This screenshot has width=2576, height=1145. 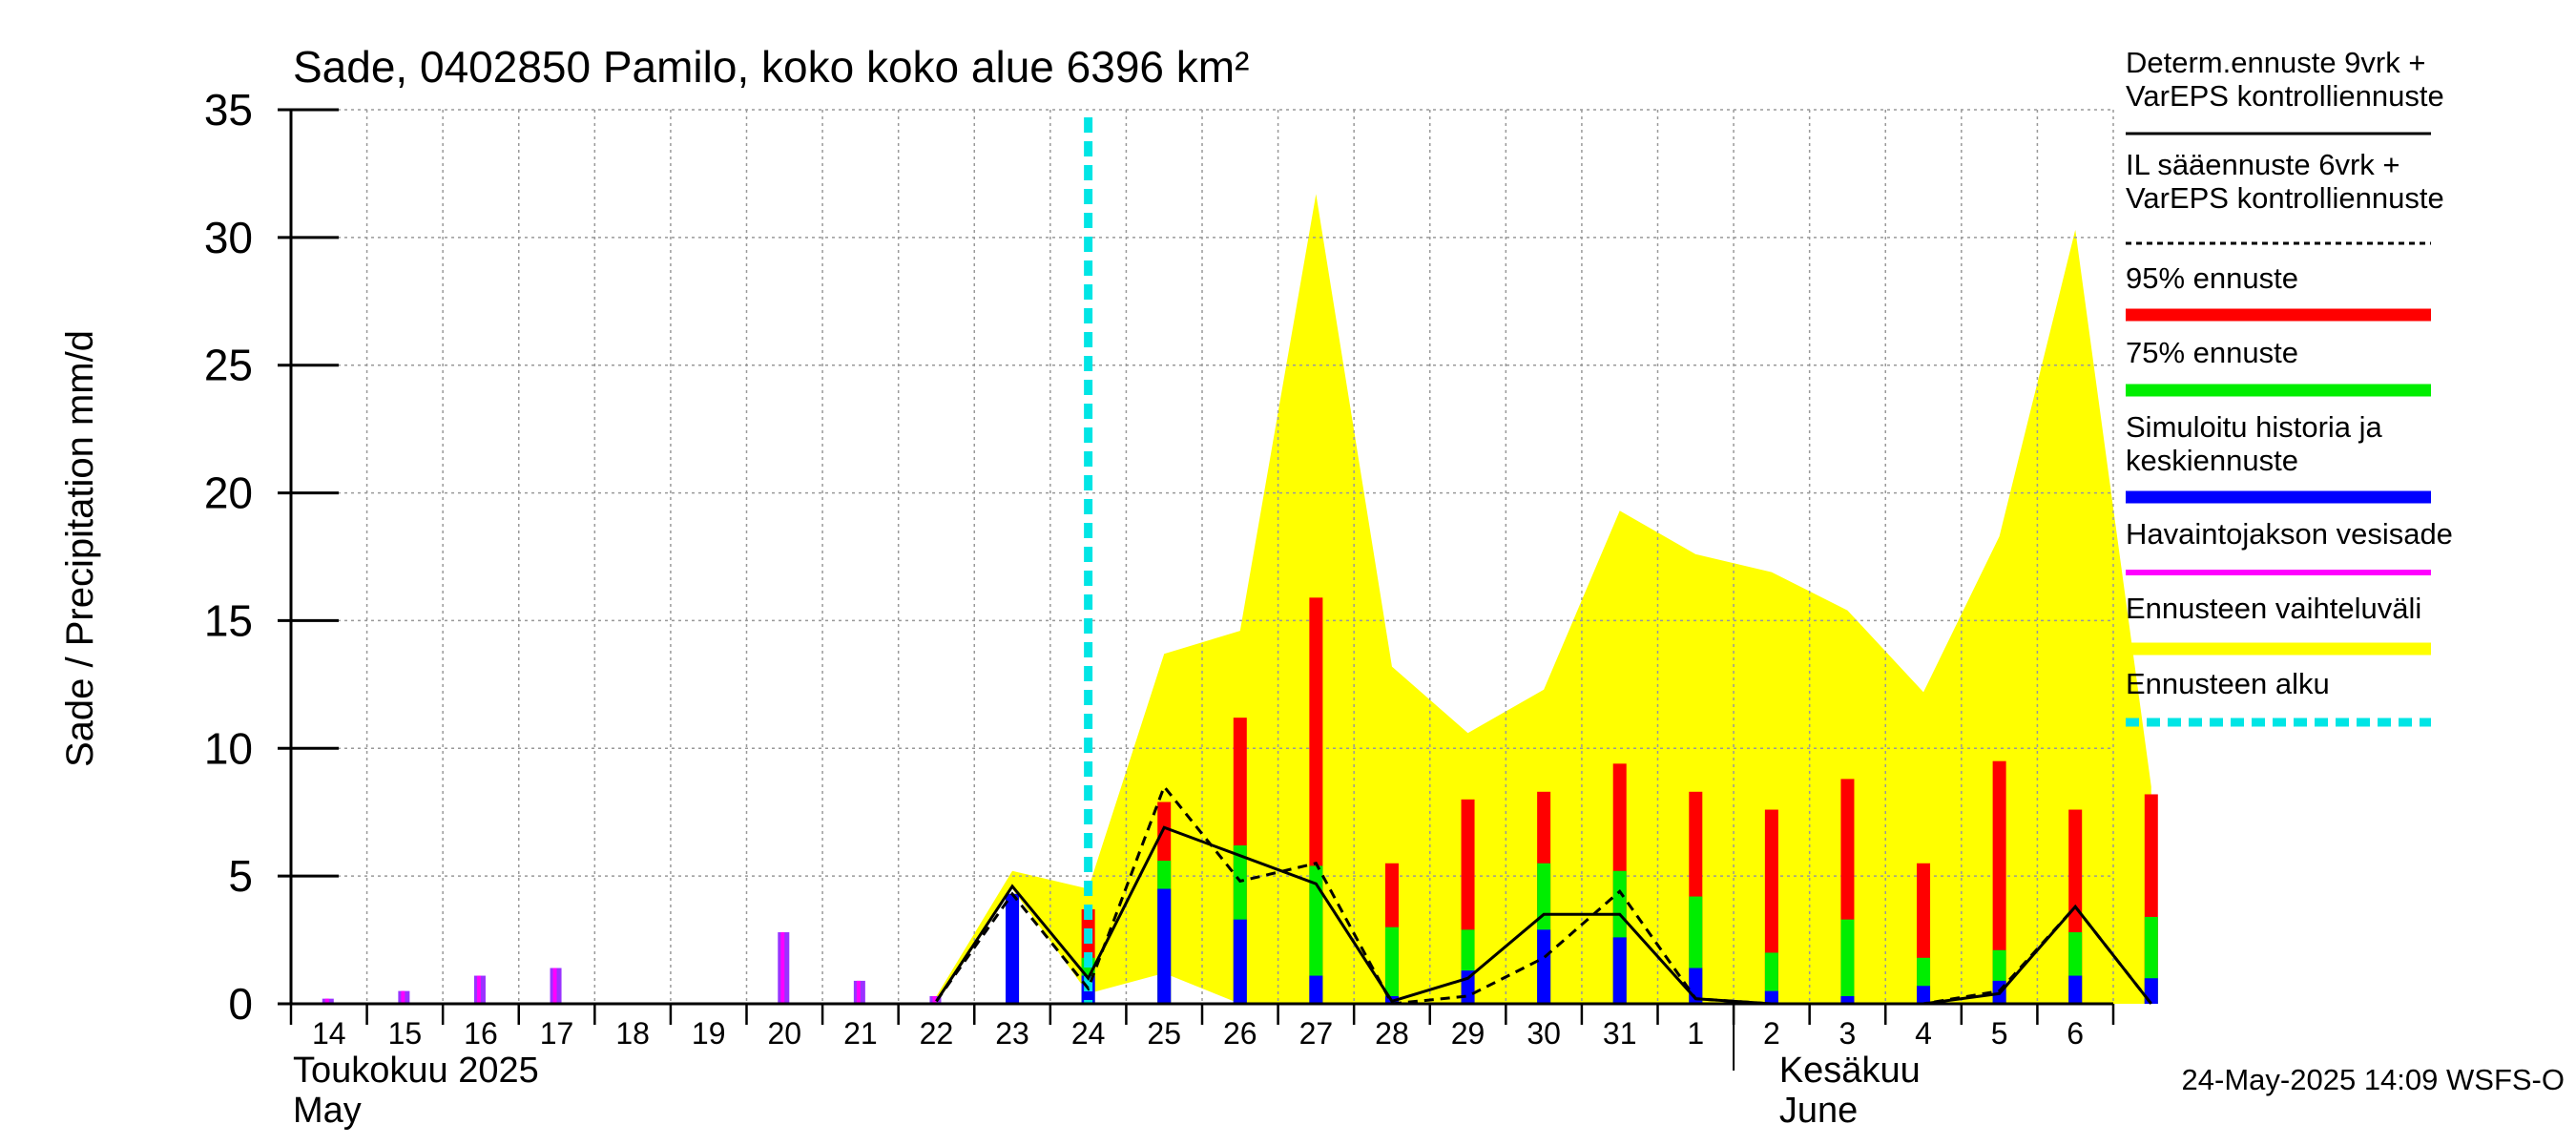 I want to click on x-tick-label: 25, so click(x=1164, y=1034).